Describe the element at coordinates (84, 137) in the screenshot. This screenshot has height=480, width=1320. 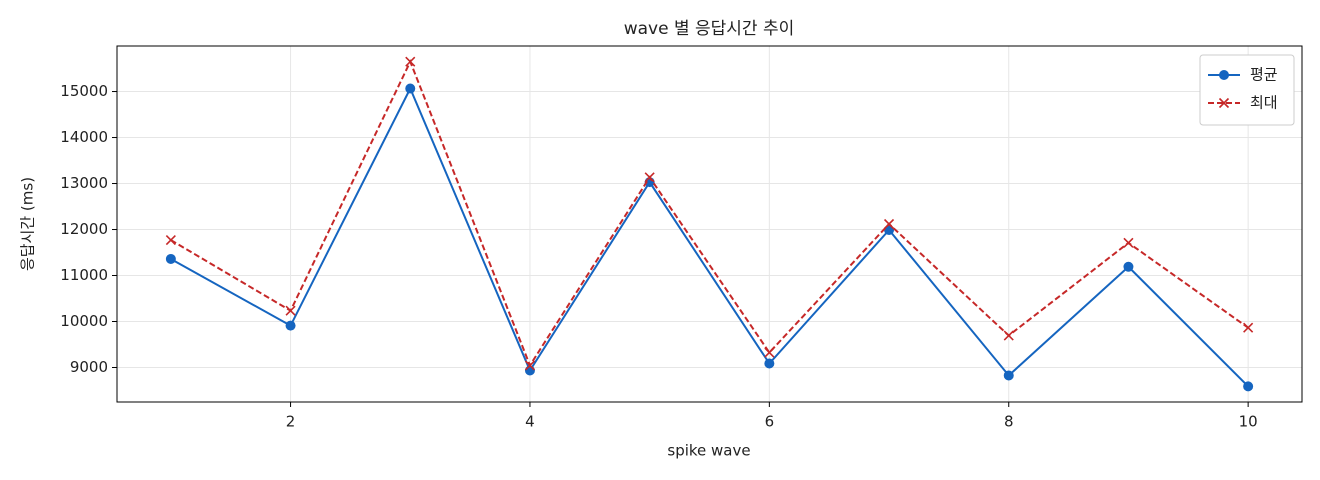
I see `y-tick-label: 14000` at that location.